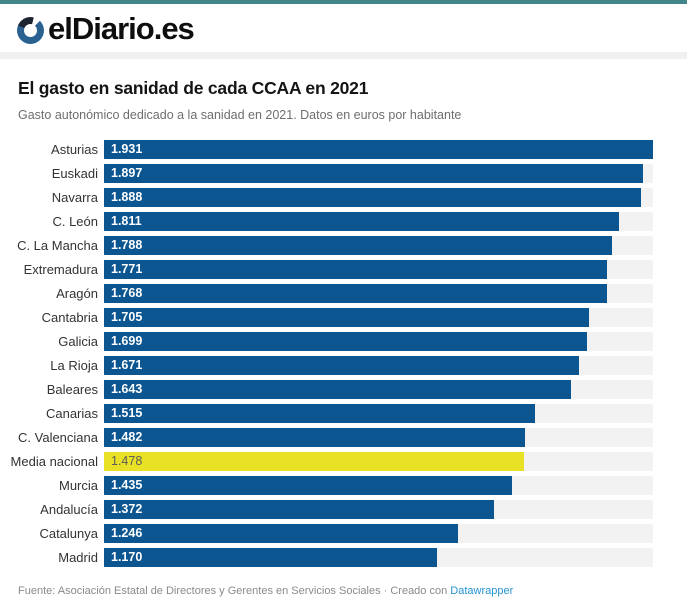  Describe the element at coordinates (127, 293) in the screenshot. I see `bar-value-label: 1.768` at that location.